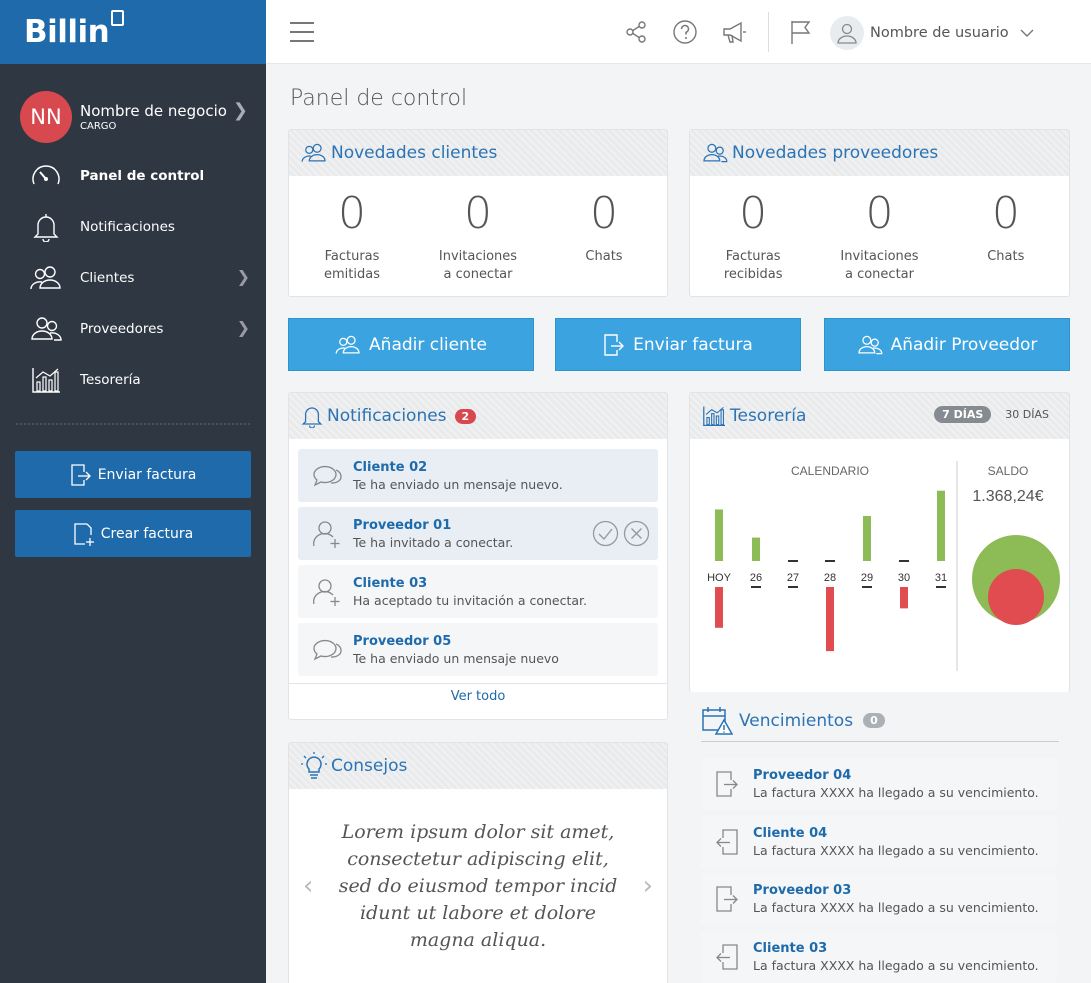 The image size is (1091, 983). I want to click on accept-icon, so click(605, 535).